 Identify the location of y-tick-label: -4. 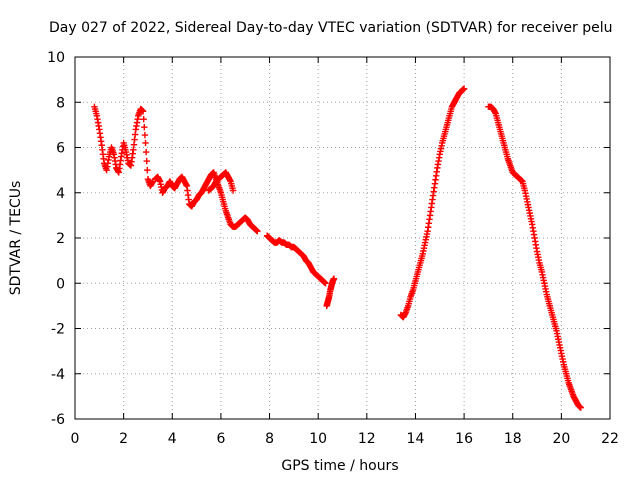
(58, 375).